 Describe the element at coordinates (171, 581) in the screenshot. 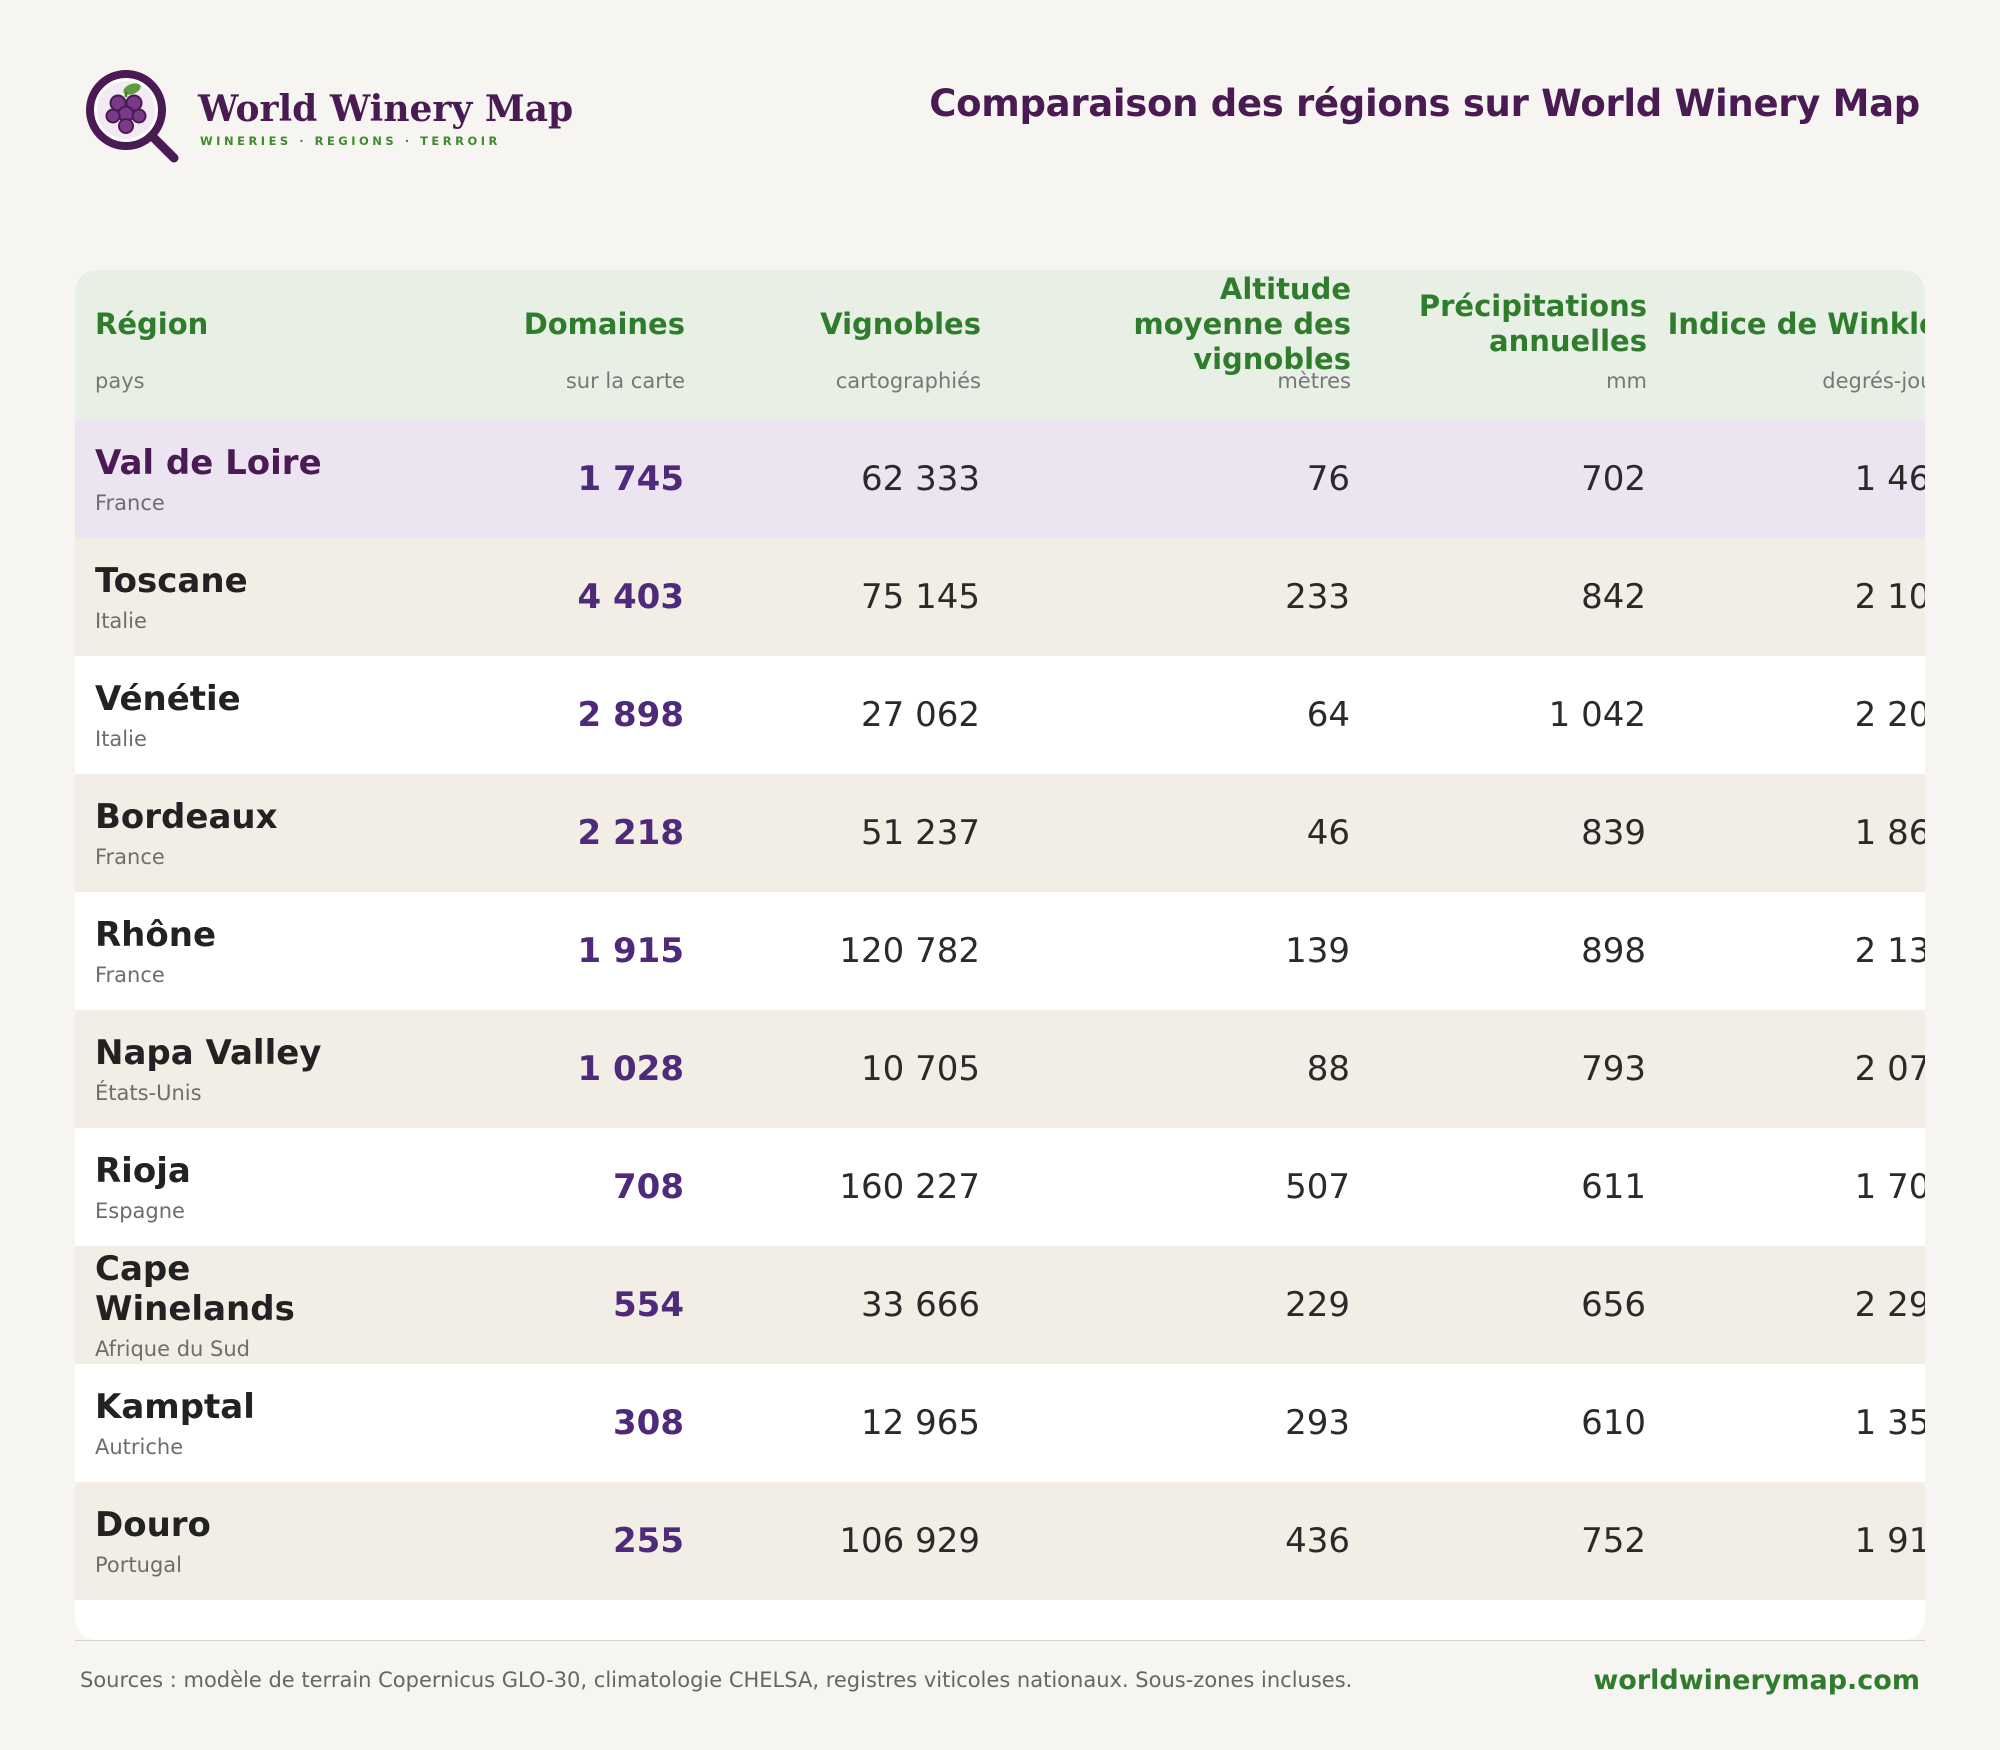

I see `region-name: Toscane` at that location.